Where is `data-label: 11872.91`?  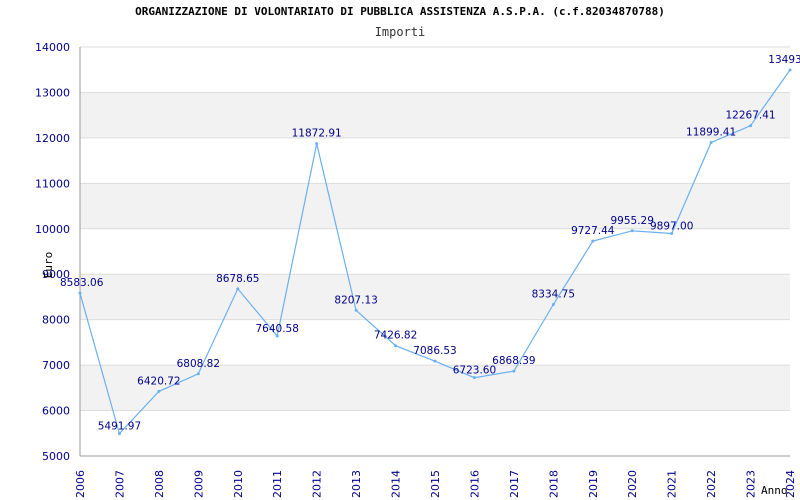 data-label: 11872.91 is located at coordinates (317, 134).